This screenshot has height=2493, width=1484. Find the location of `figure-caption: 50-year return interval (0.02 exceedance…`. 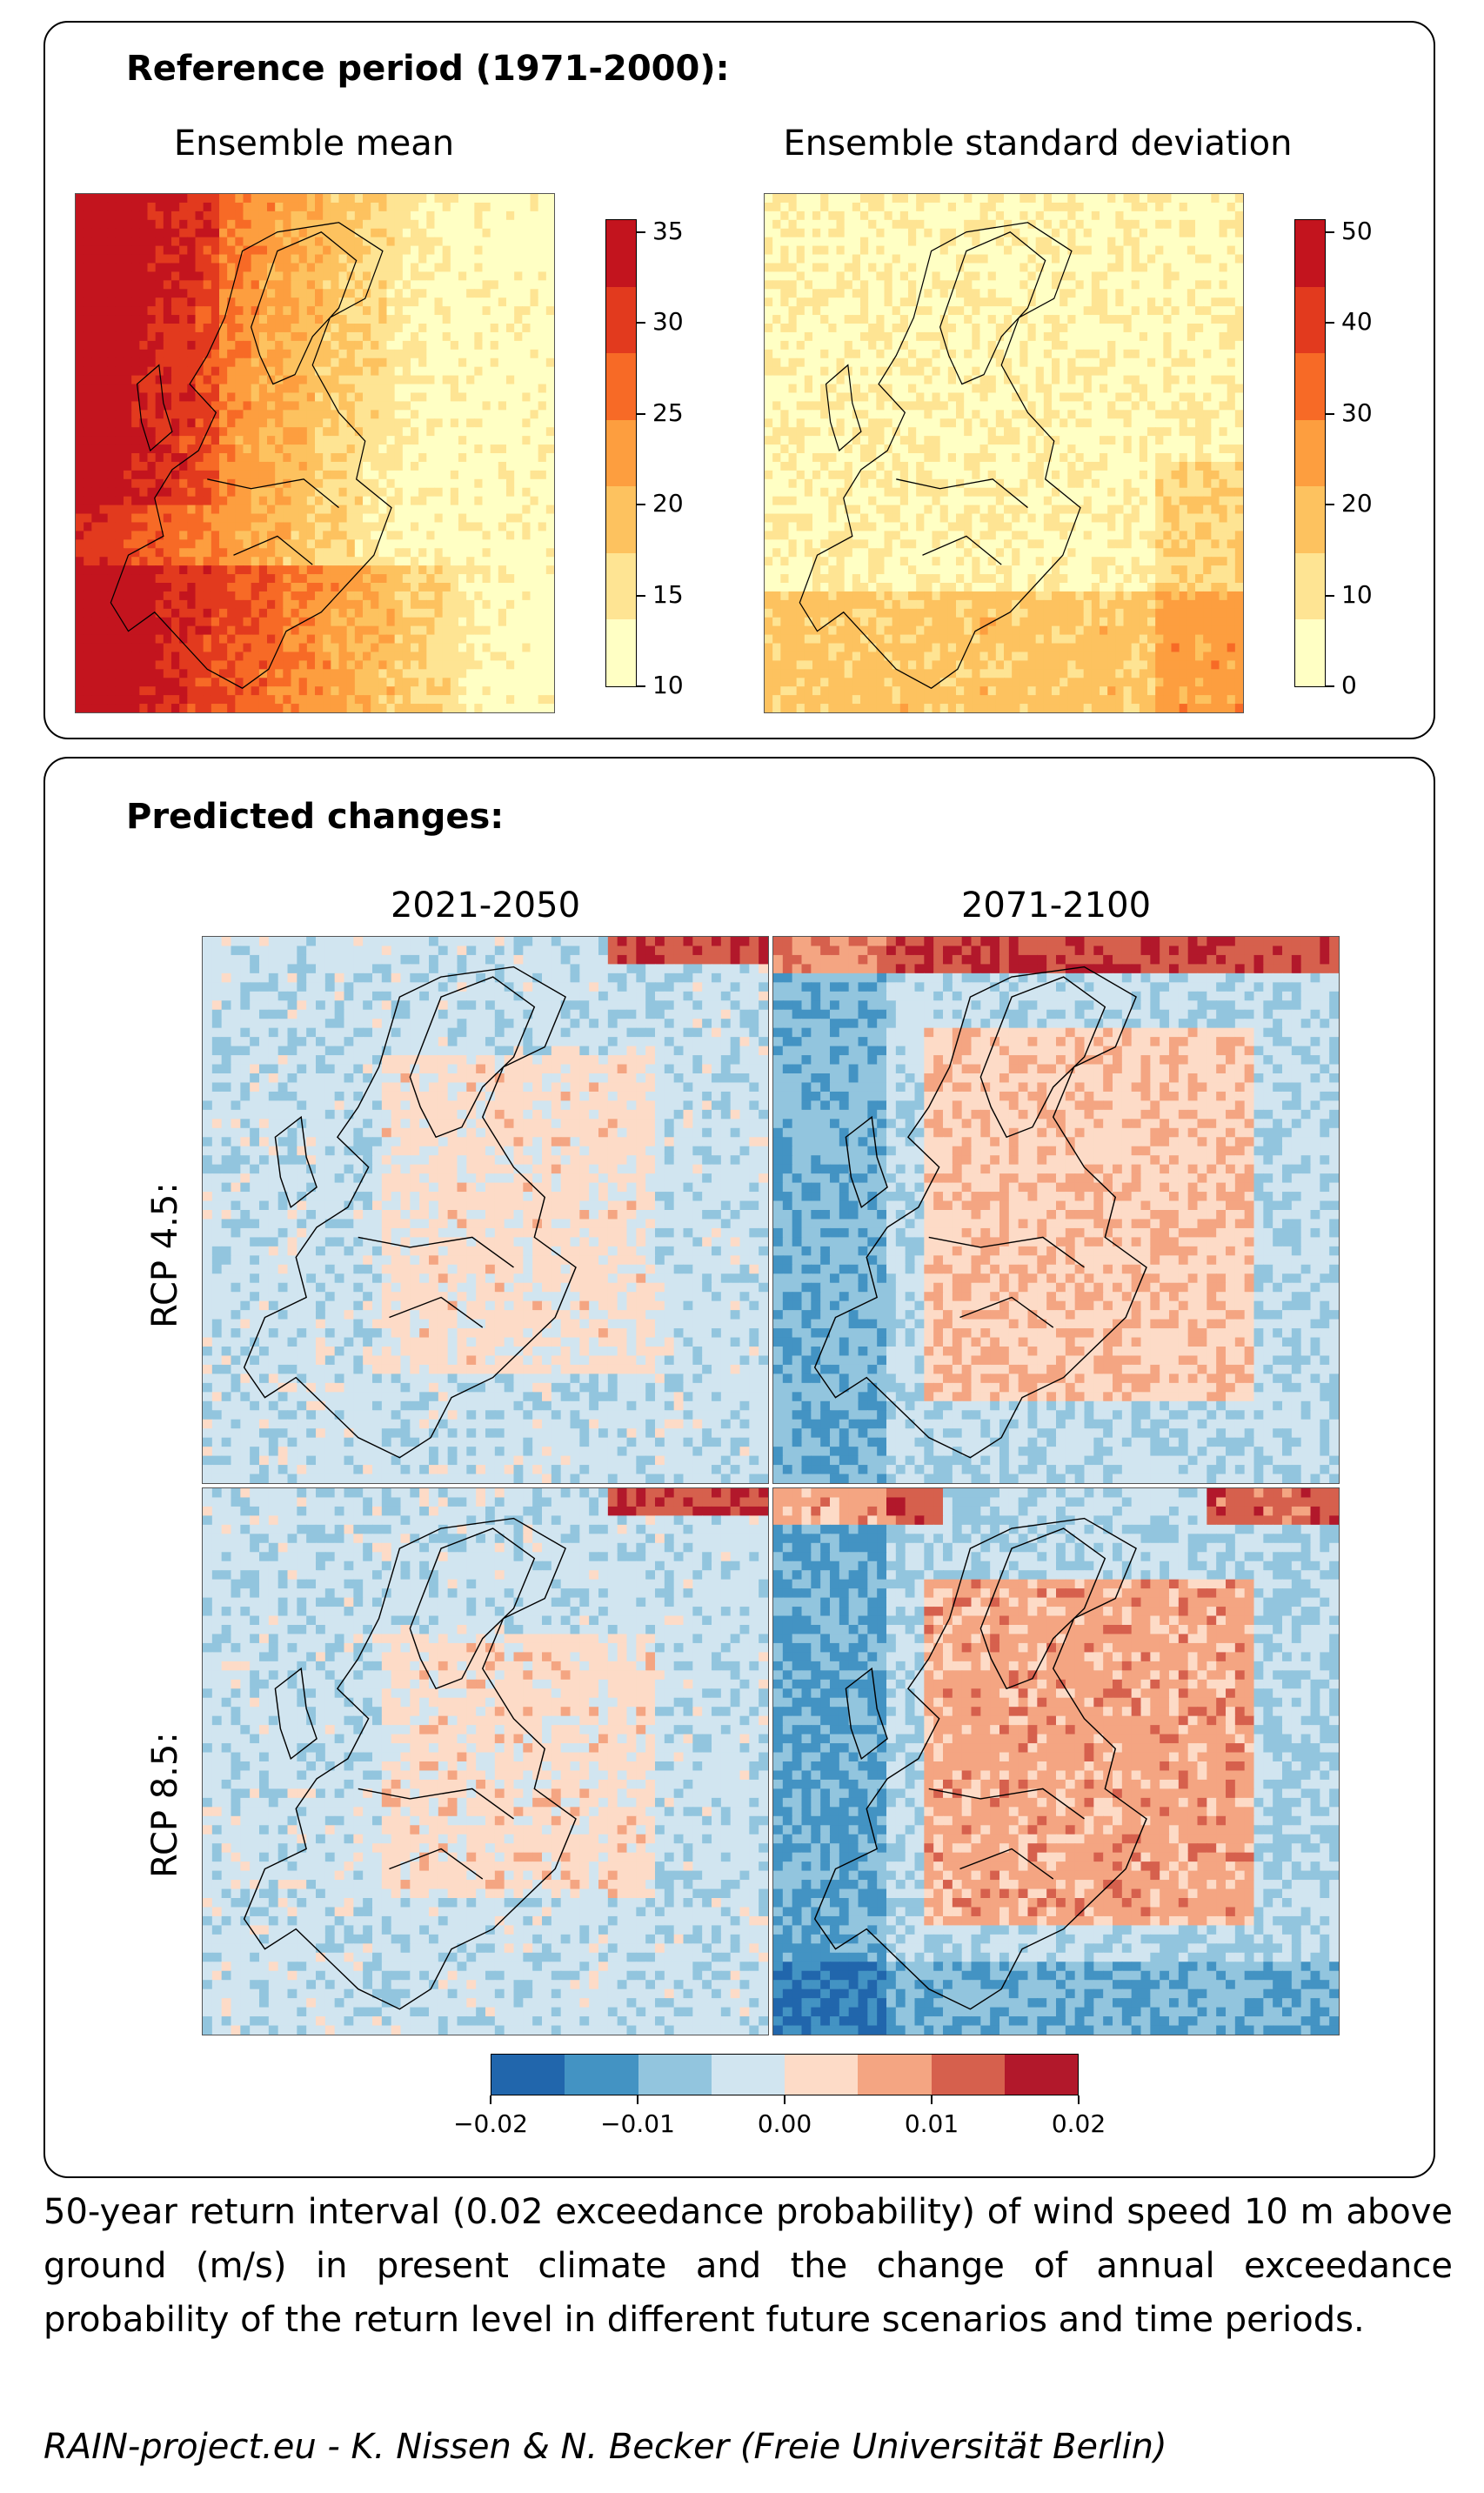

figure-caption: 50-year return interval (0.02 exceedance… is located at coordinates (748, 2266).